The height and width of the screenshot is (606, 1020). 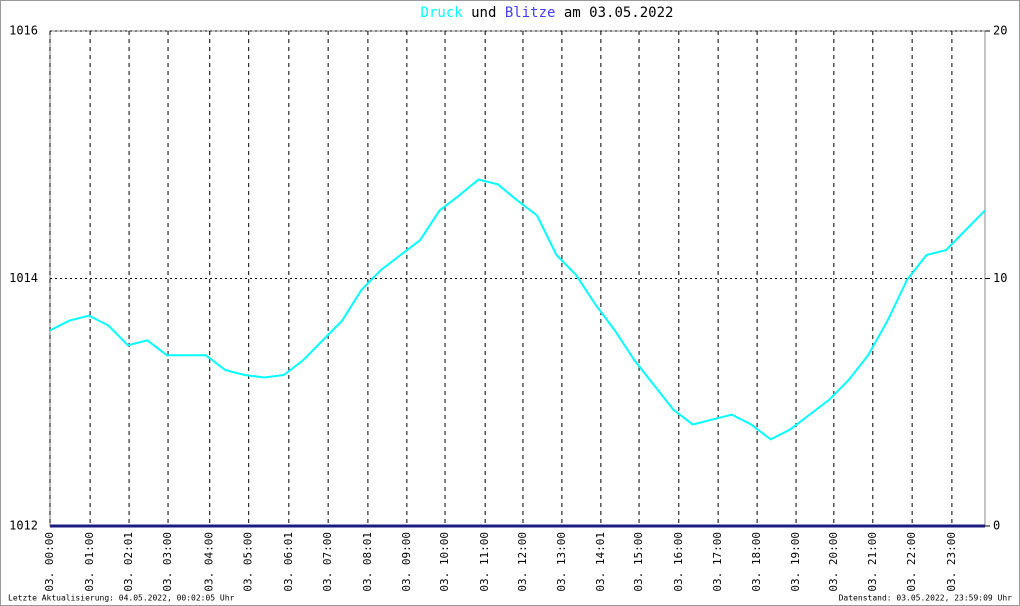 What do you see at coordinates (561, 562) in the screenshot?
I see `x-tick-label: 03. 13:00` at bounding box center [561, 562].